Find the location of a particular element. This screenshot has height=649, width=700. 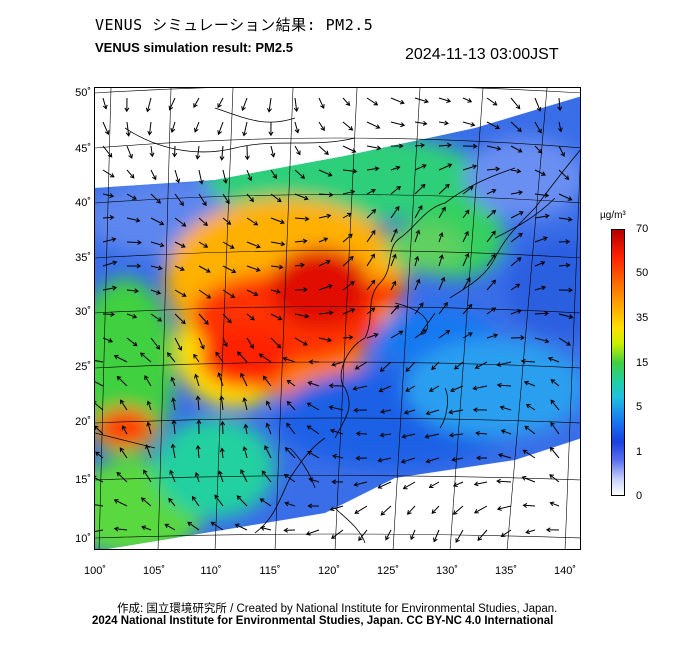

lat-tick-40: 40˚ is located at coordinates (83, 203).